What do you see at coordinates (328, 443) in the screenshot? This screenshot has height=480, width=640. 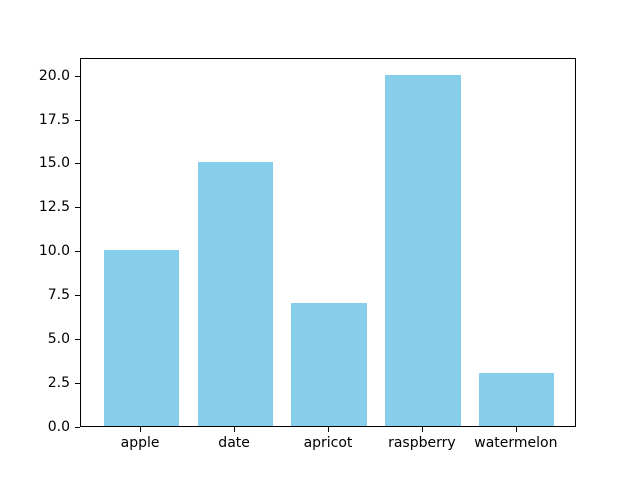 I see `x-tick-label-apricot: apricot` at bounding box center [328, 443].